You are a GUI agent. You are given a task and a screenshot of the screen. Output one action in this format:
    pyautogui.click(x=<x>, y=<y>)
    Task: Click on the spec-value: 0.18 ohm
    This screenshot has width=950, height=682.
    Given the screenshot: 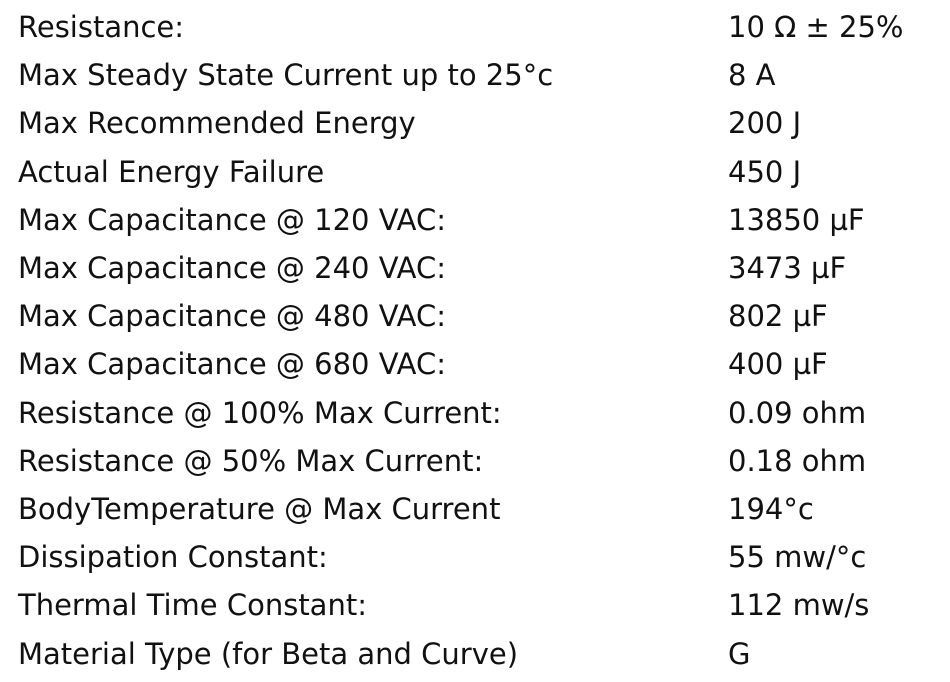 What is the action you would take?
    pyautogui.click(x=797, y=460)
    